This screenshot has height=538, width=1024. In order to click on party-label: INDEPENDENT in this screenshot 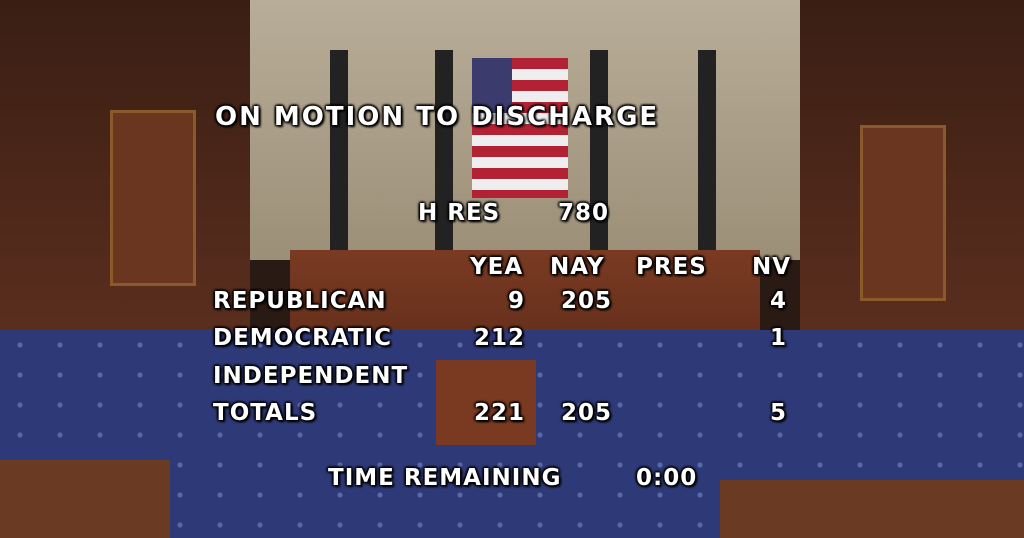, I will do `click(311, 376)`.